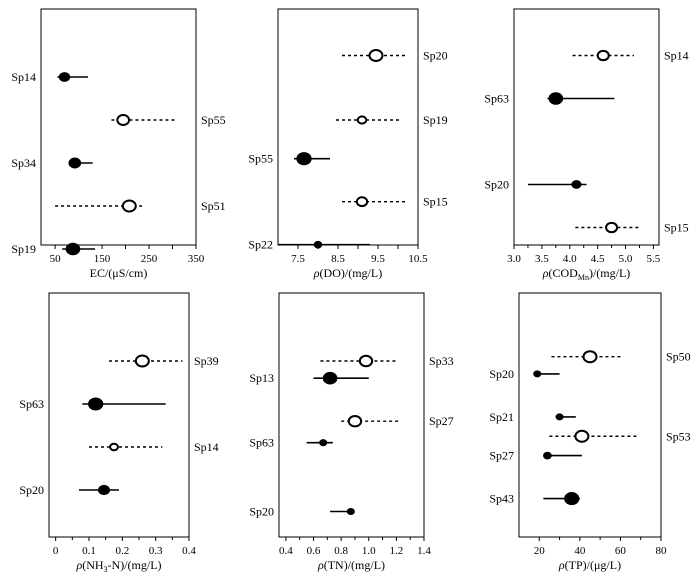 The image size is (700, 574). I want to click on x-axis-label: ρ(NH3-N)/(mg/L), so click(118, 566).